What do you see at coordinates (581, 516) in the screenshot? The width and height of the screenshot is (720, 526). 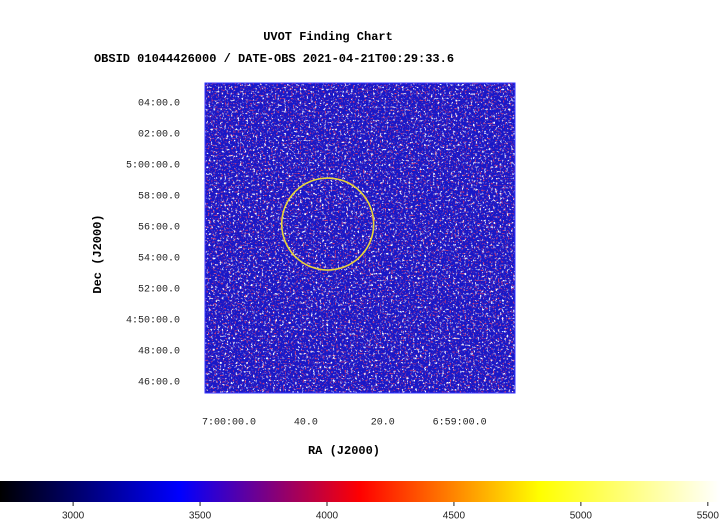 I see `colorbar-tick-label: 5000` at bounding box center [581, 516].